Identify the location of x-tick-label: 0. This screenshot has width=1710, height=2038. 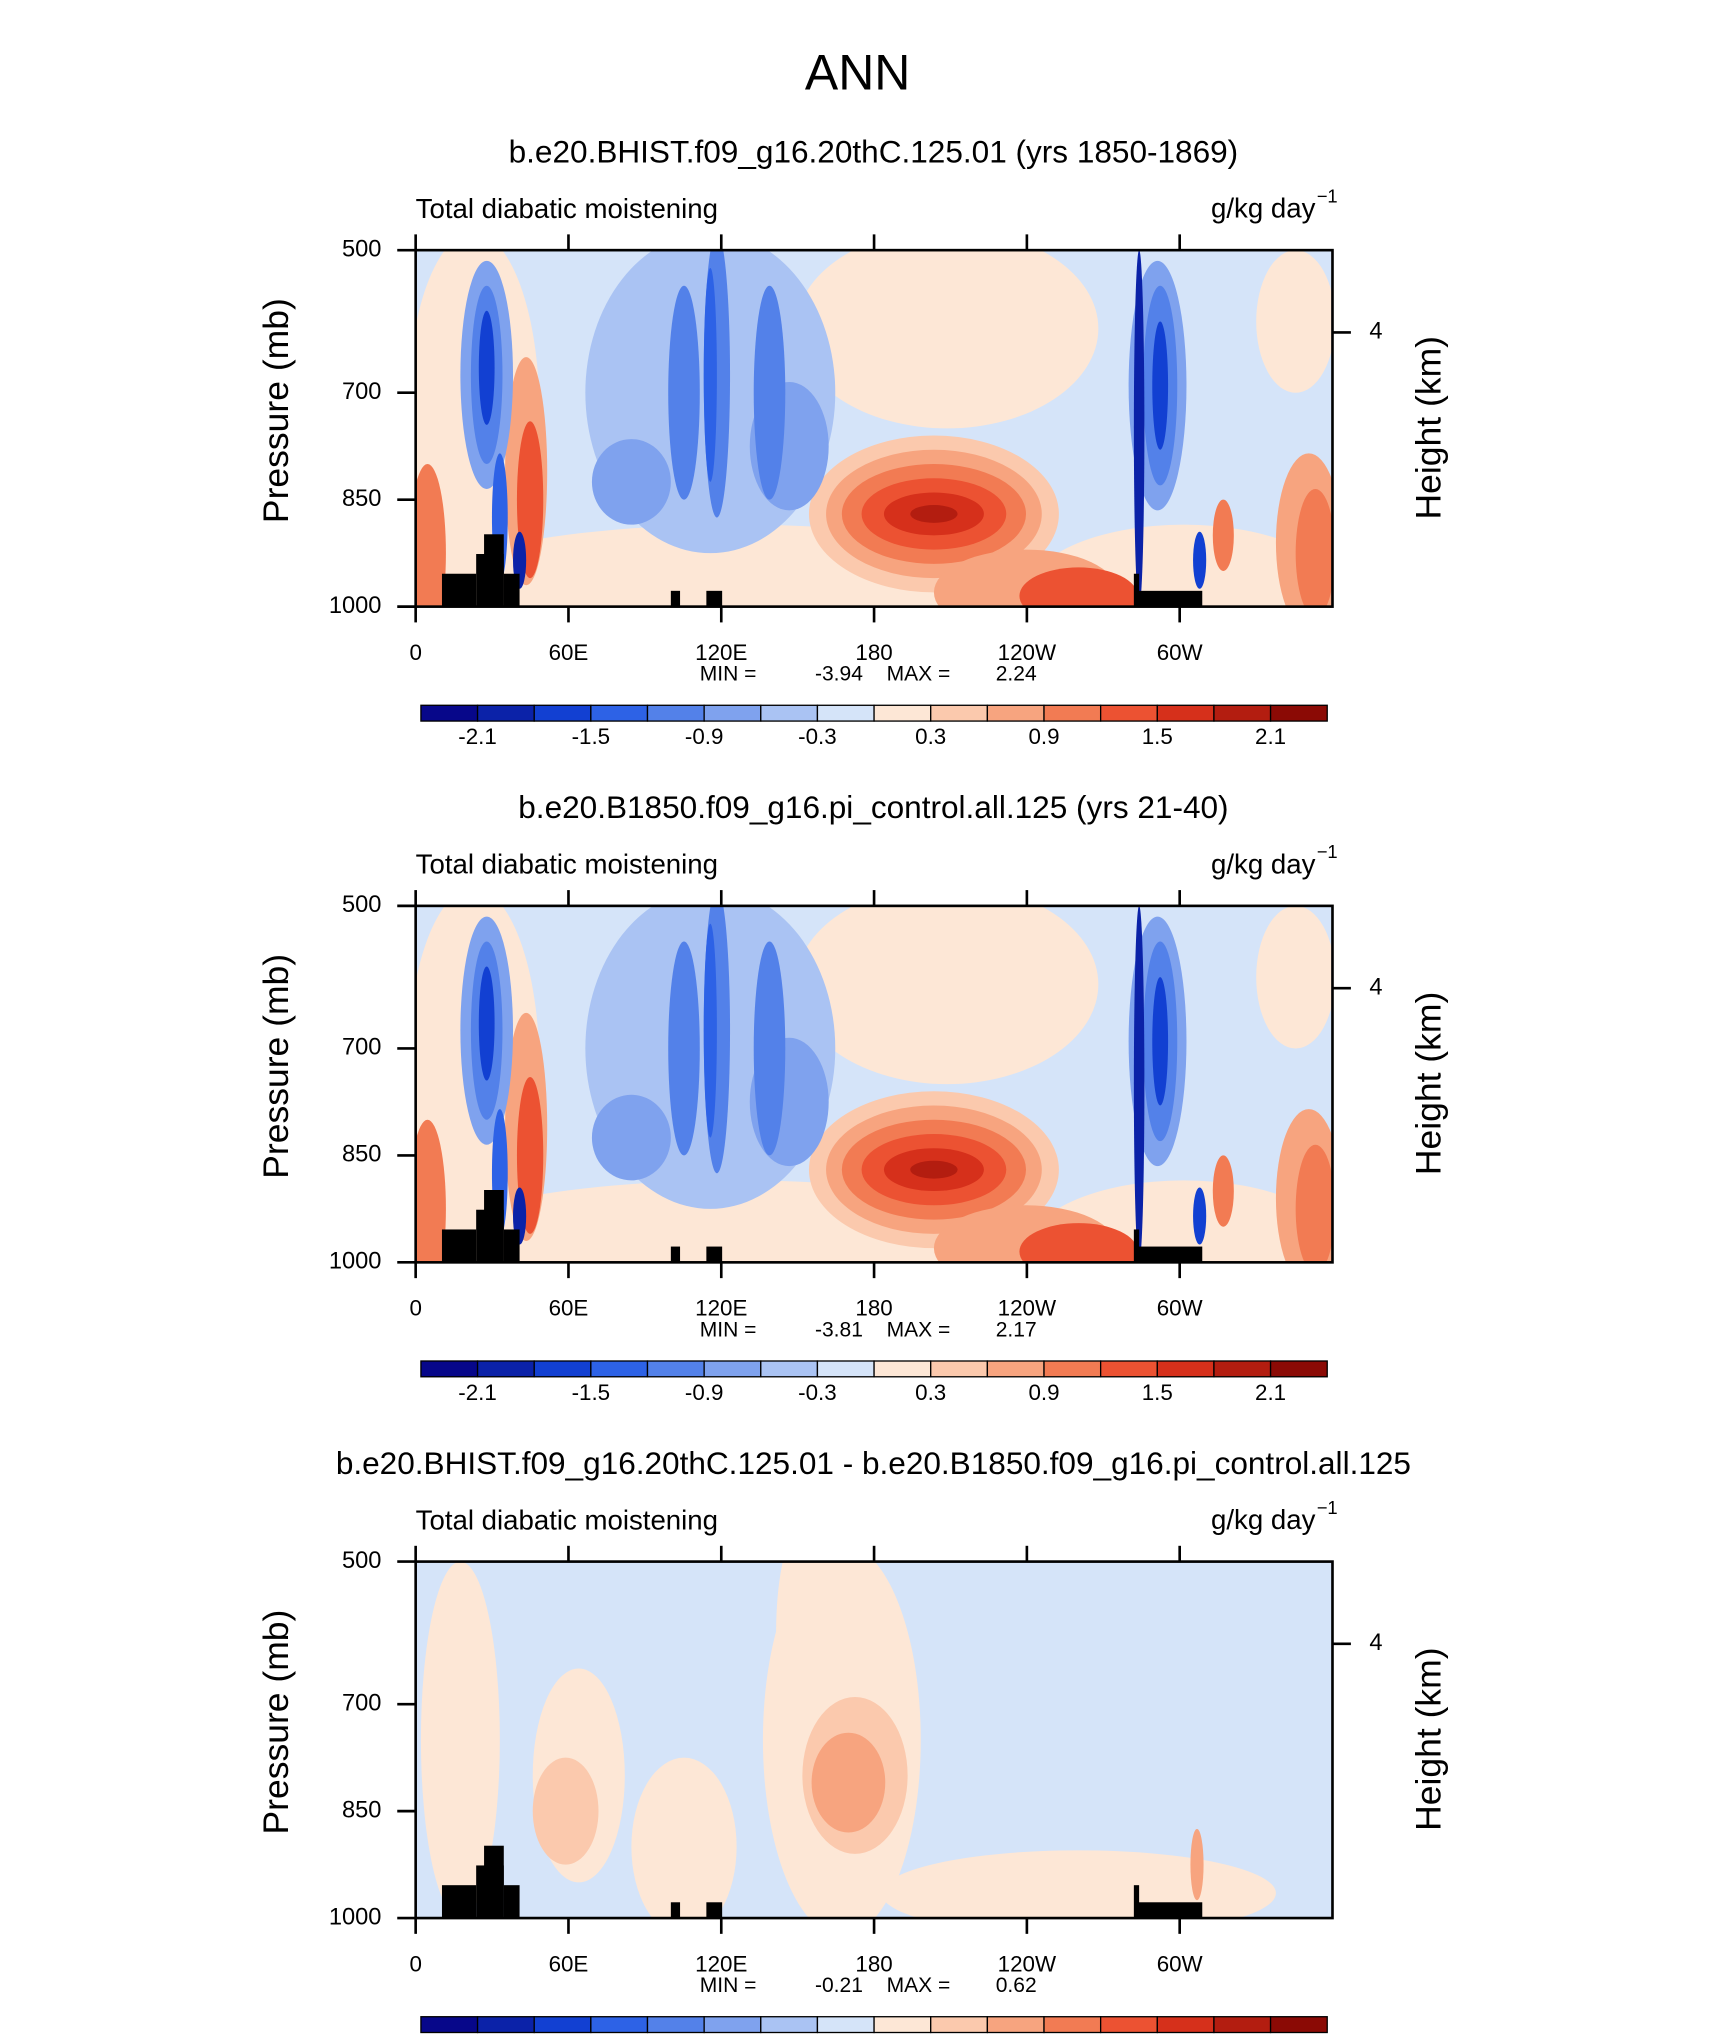
(415, 1963).